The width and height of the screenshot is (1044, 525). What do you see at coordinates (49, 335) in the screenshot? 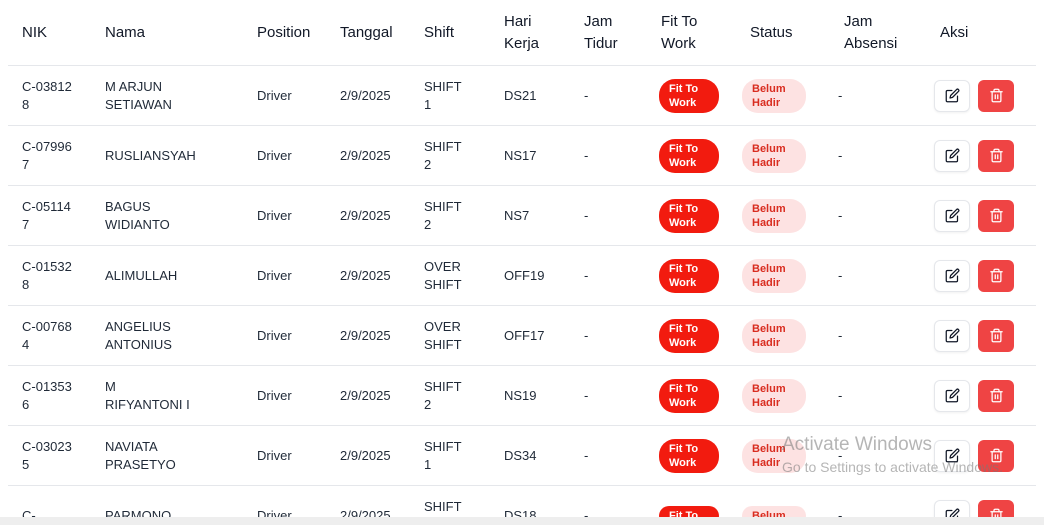
I see `cell-nik: C-007684` at bounding box center [49, 335].